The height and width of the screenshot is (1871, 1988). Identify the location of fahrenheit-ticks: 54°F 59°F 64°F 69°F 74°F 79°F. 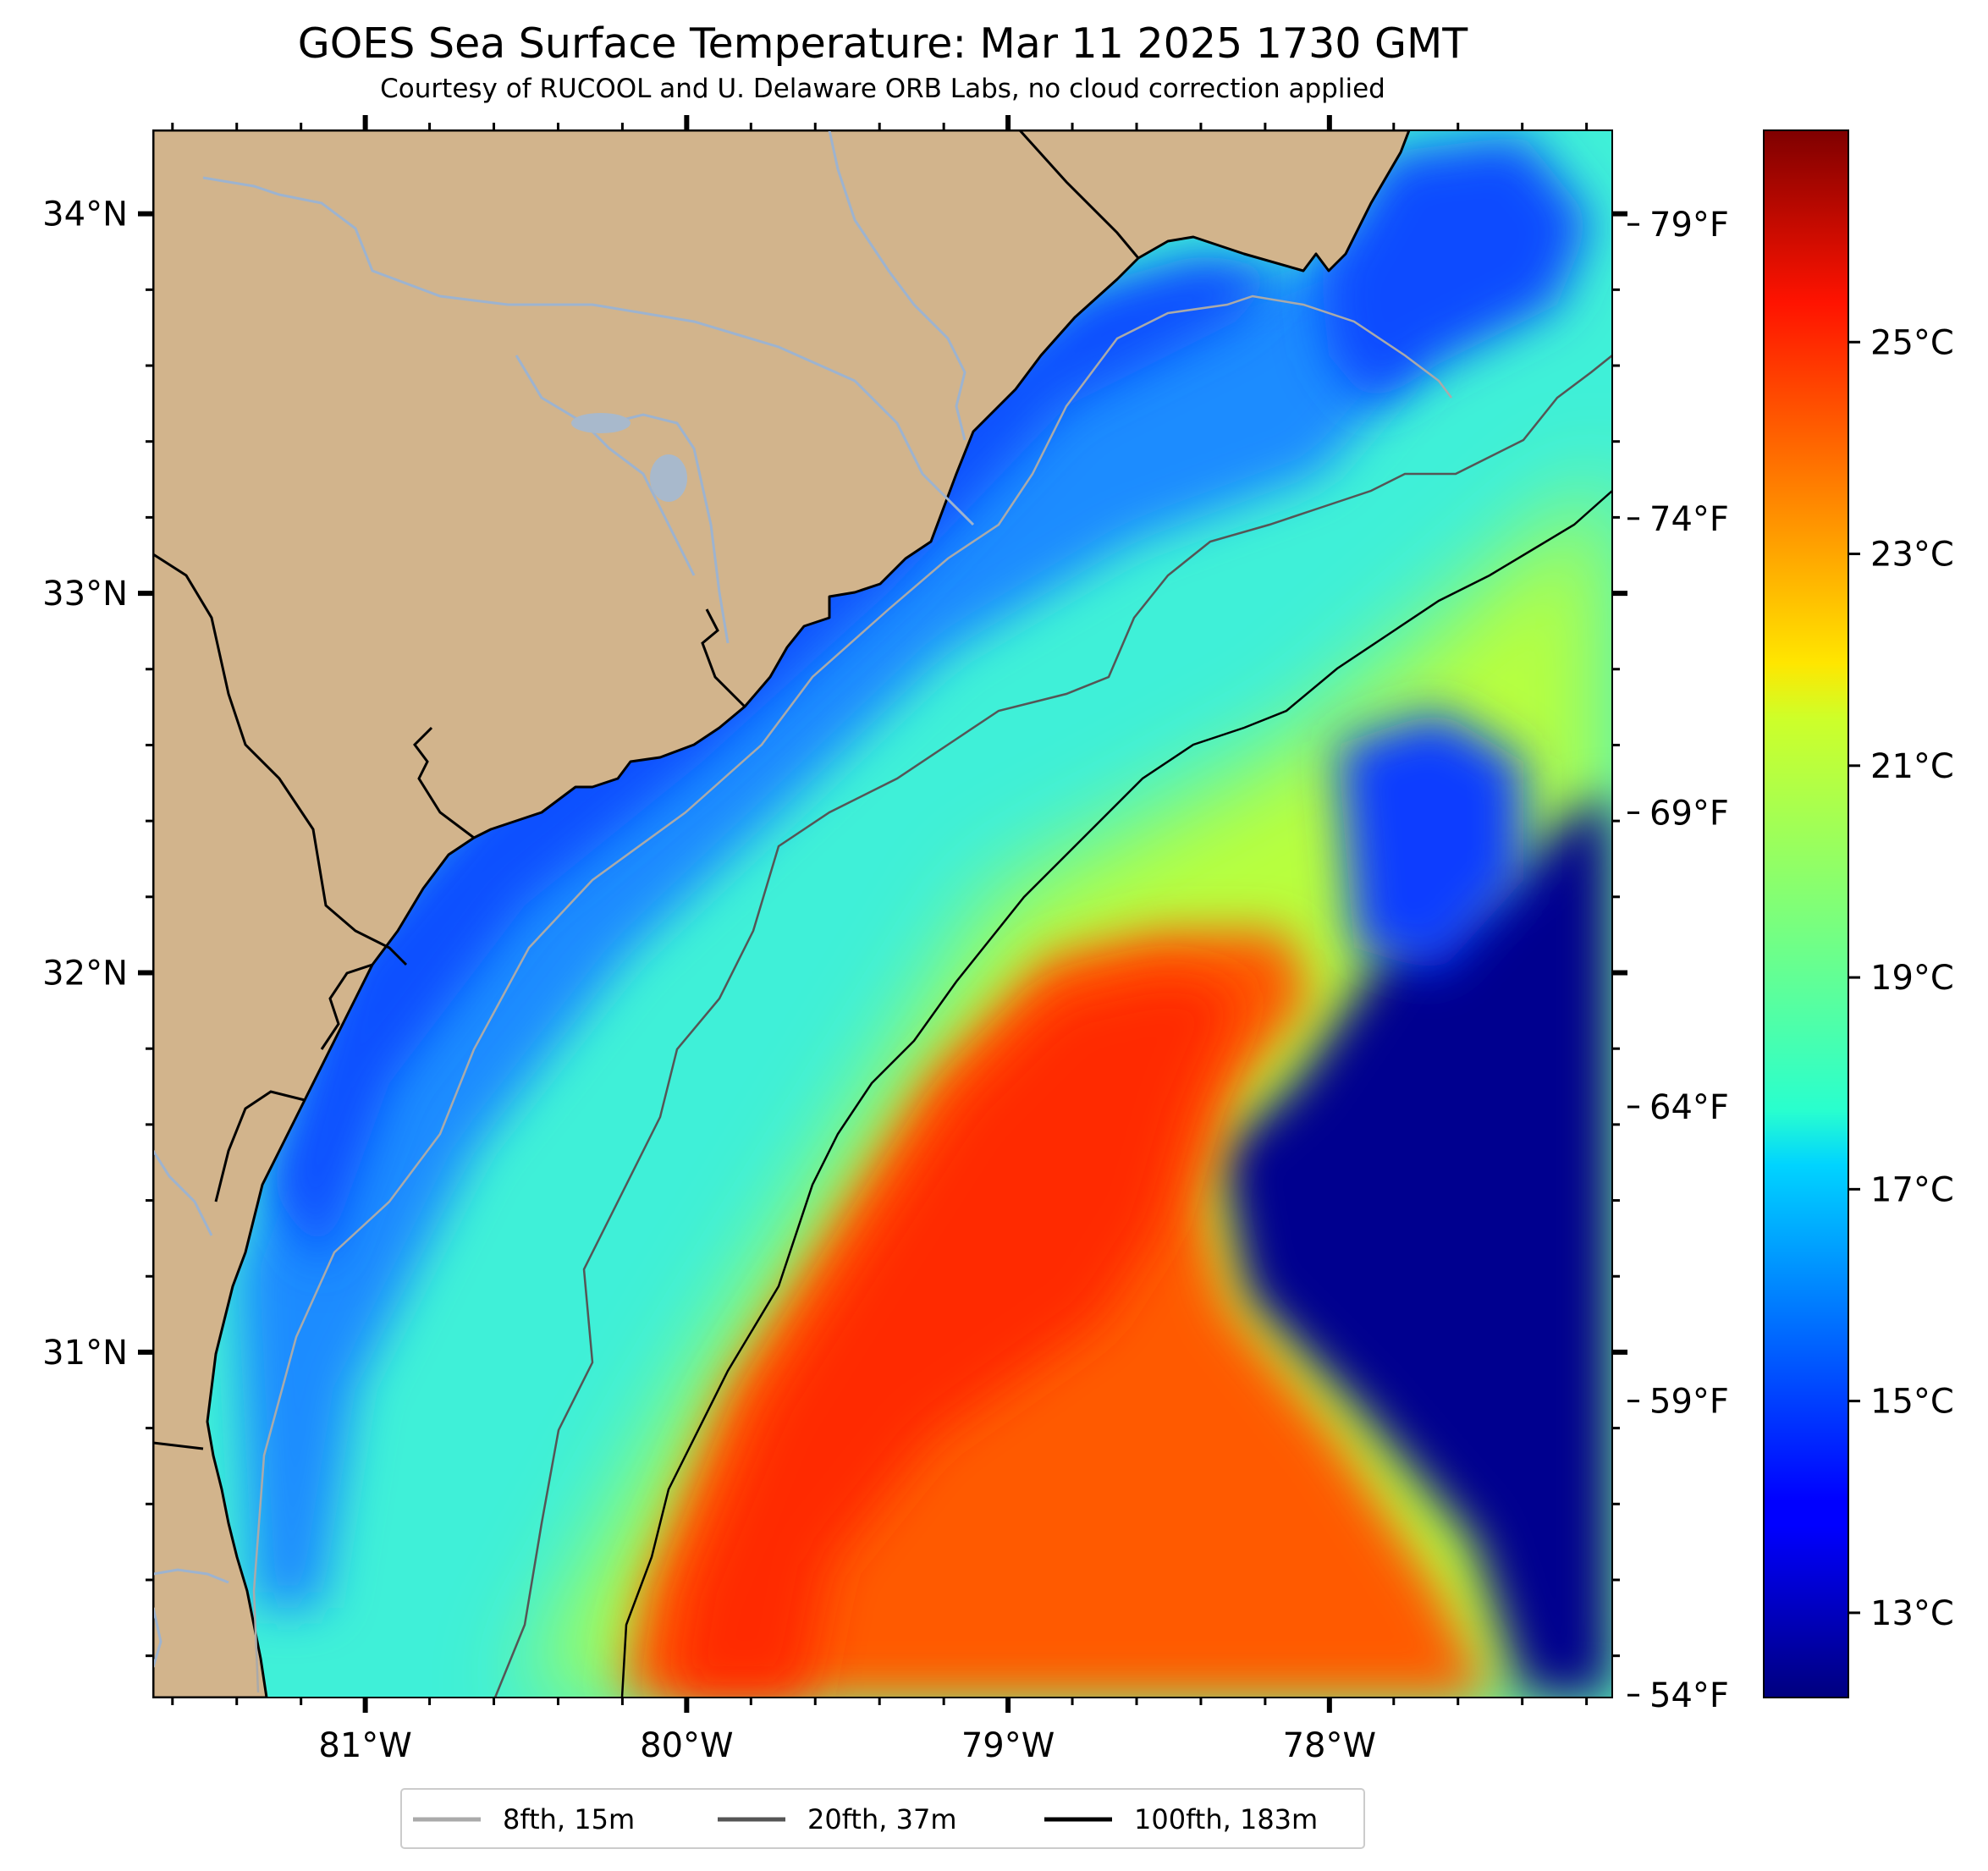
(1678, 961).